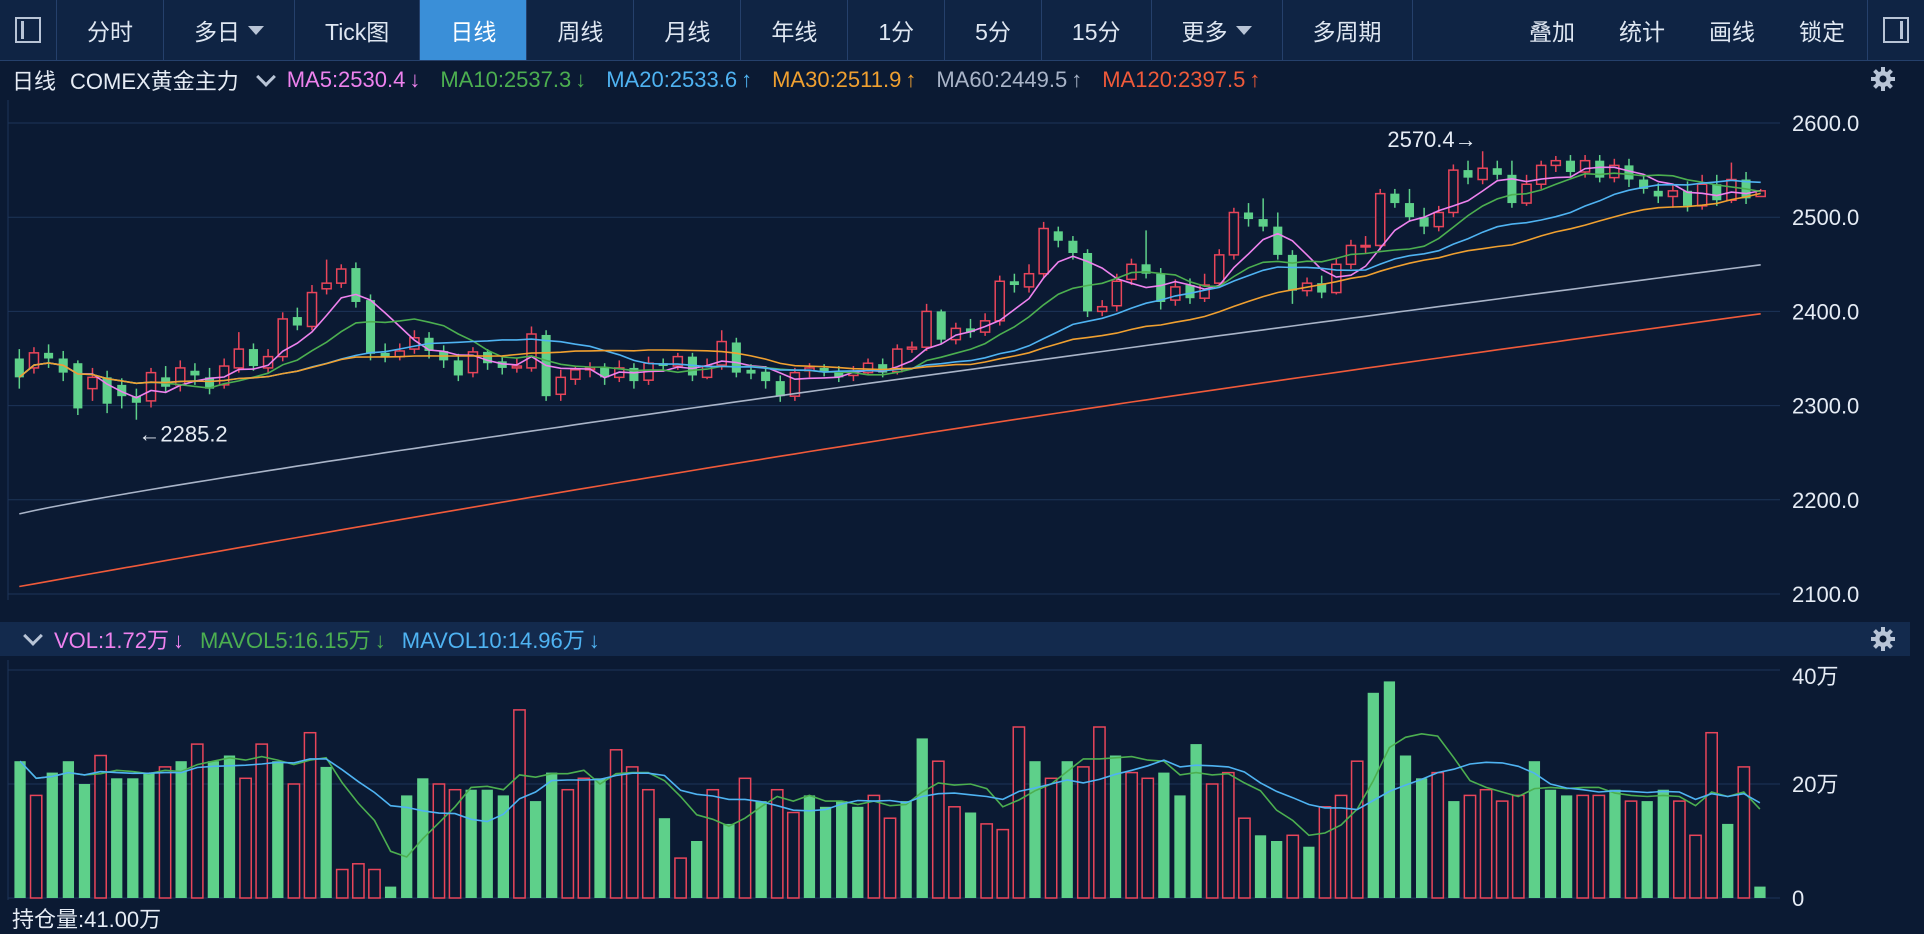 The width and height of the screenshot is (1924, 934). What do you see at coordinates (837, 79) in the screenshot?
I see `legend-label: MA30:2511.9` at bounding box center [837, 79].